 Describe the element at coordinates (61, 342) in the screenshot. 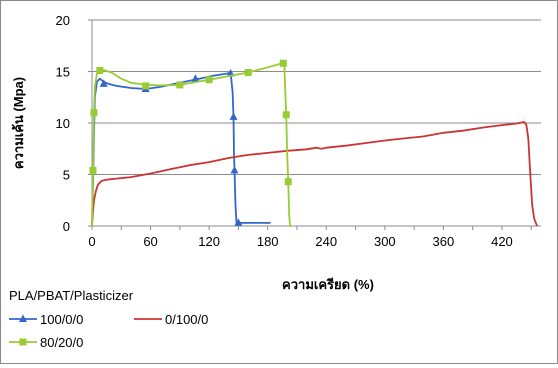

I see `legend-label: 80/20/0` at that location.